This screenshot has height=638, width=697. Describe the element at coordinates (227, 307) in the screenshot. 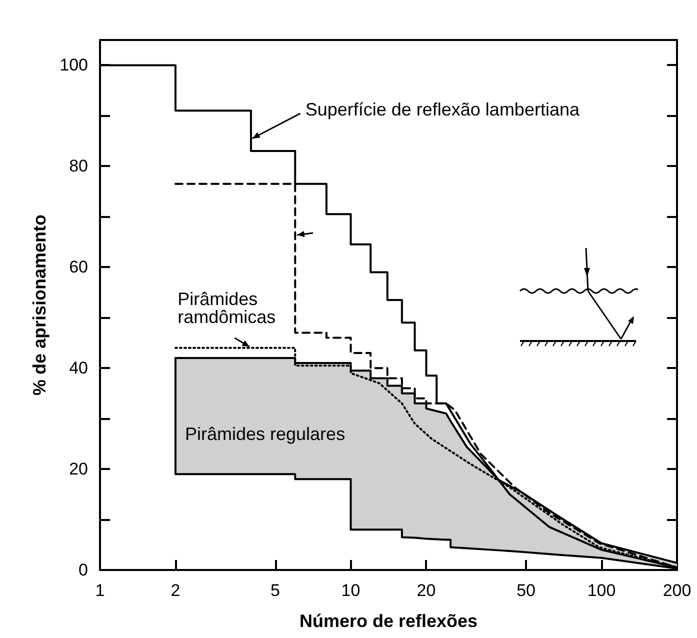

I see `annotation: Pirâmides ramdômicas` at that location.